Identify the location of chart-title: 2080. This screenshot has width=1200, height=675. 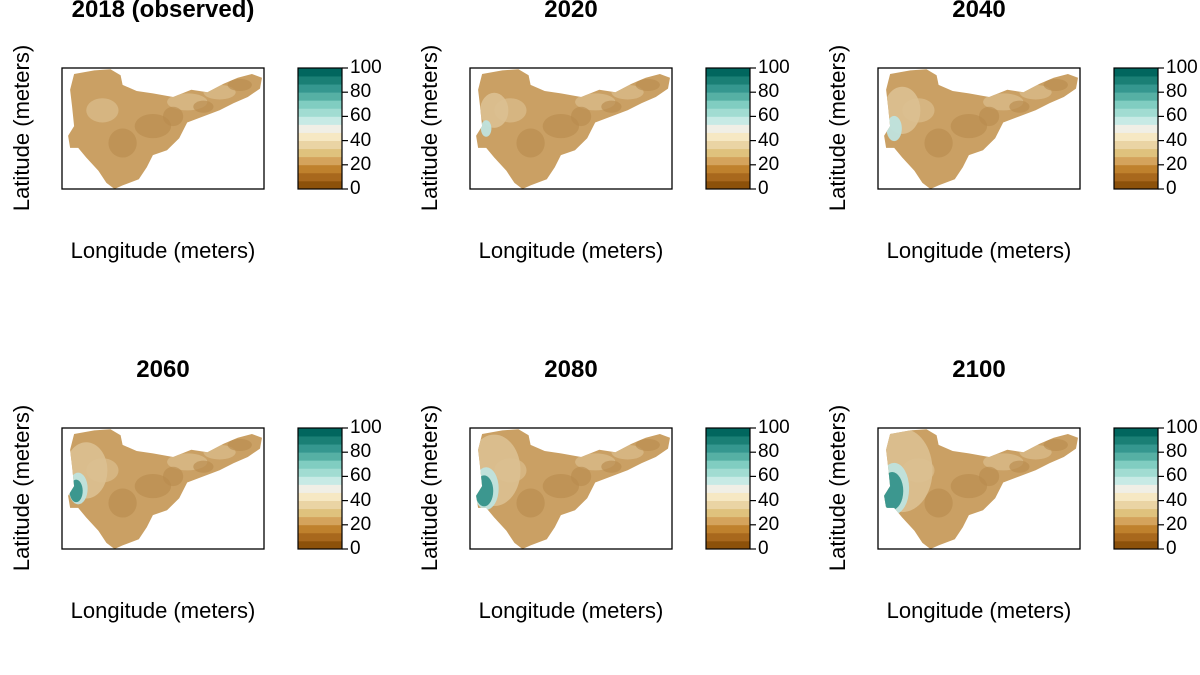
(571, 369).